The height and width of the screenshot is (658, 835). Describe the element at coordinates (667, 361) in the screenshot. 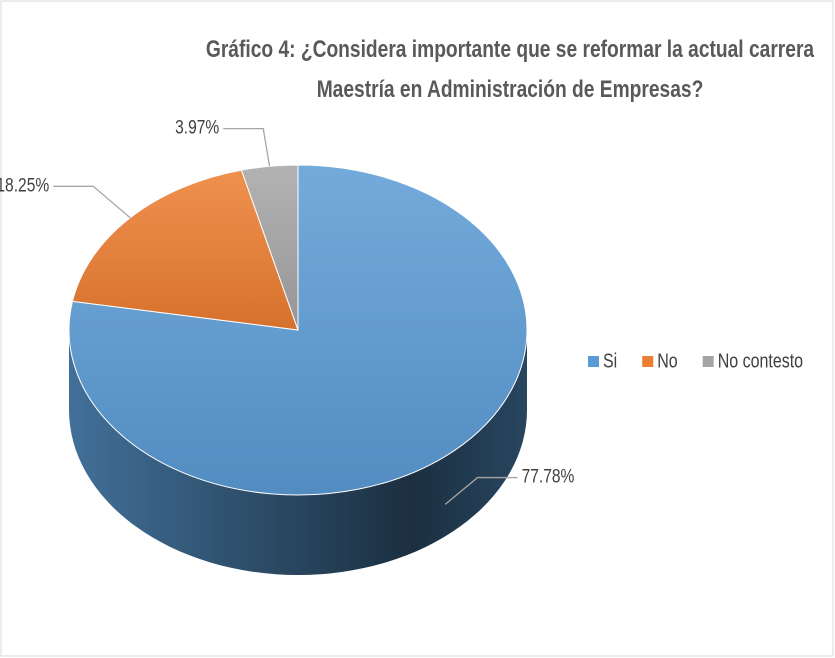

I see `legend-label: No` at that location.